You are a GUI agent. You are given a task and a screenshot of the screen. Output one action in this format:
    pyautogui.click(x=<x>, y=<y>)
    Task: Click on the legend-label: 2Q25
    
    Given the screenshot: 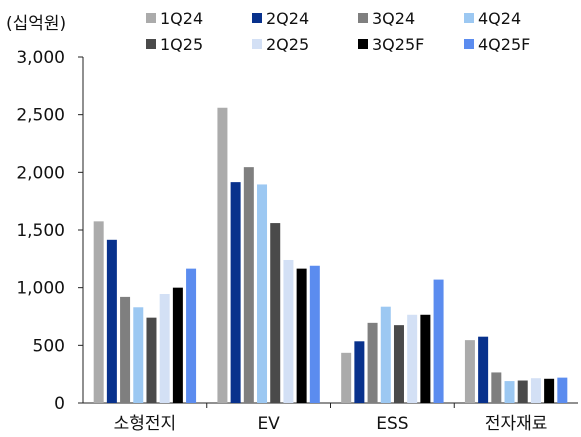 What is the action you would take?
    pyautogui.click(x=288, y=44)
    